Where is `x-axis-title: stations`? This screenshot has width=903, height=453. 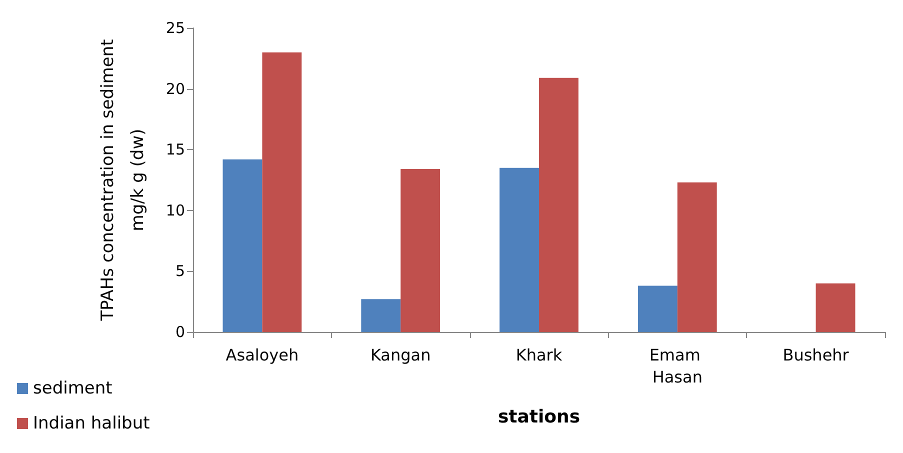
x-axis-title: stations is located at coordinates (539, 417).